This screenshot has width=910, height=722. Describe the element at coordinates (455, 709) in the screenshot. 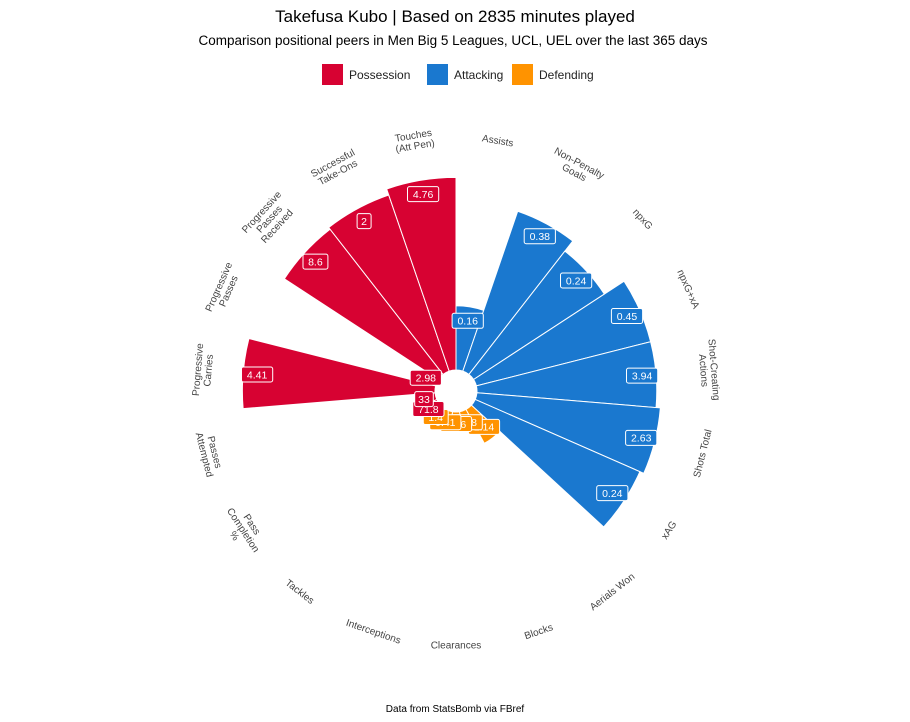

I see `chart-caption: Data from StatsBomb via FBref` at that location.